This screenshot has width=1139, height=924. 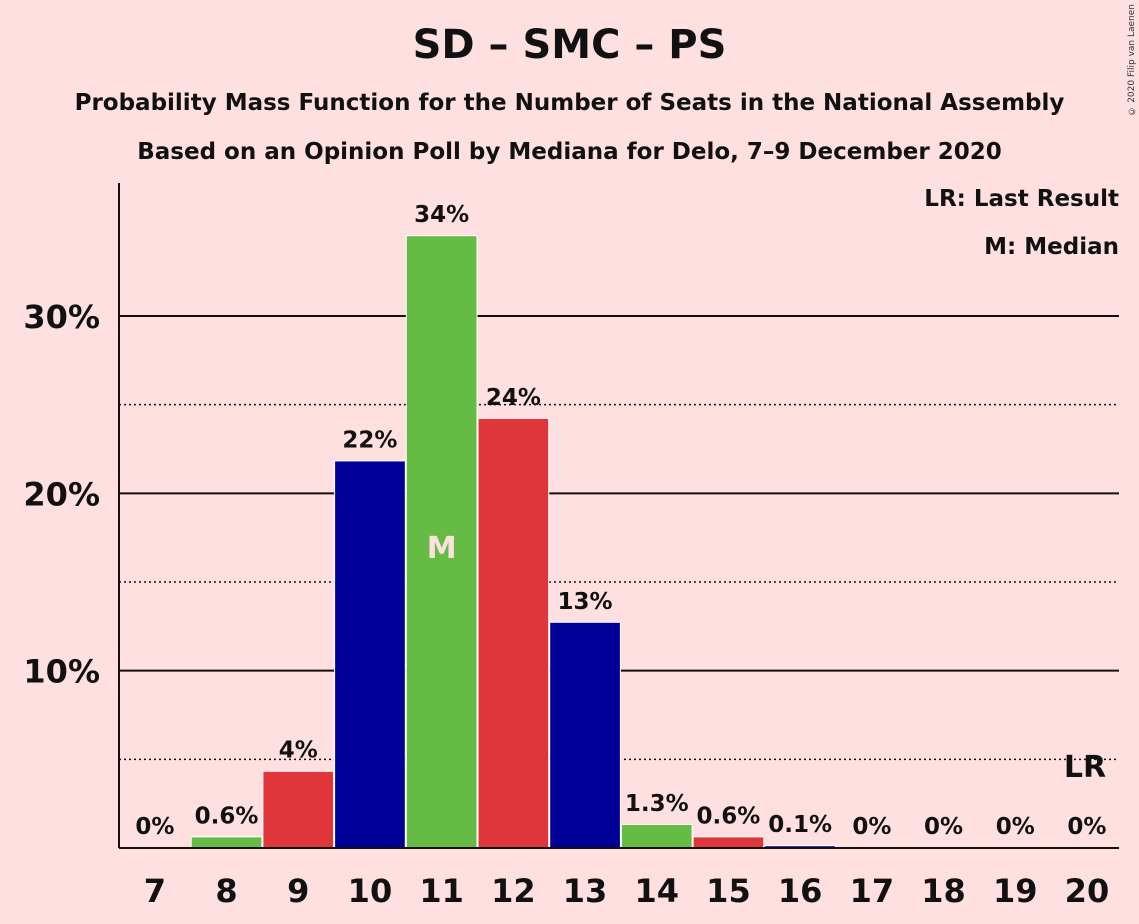 I want to click on value-label: 1.3%, so click(x=657, y=804).